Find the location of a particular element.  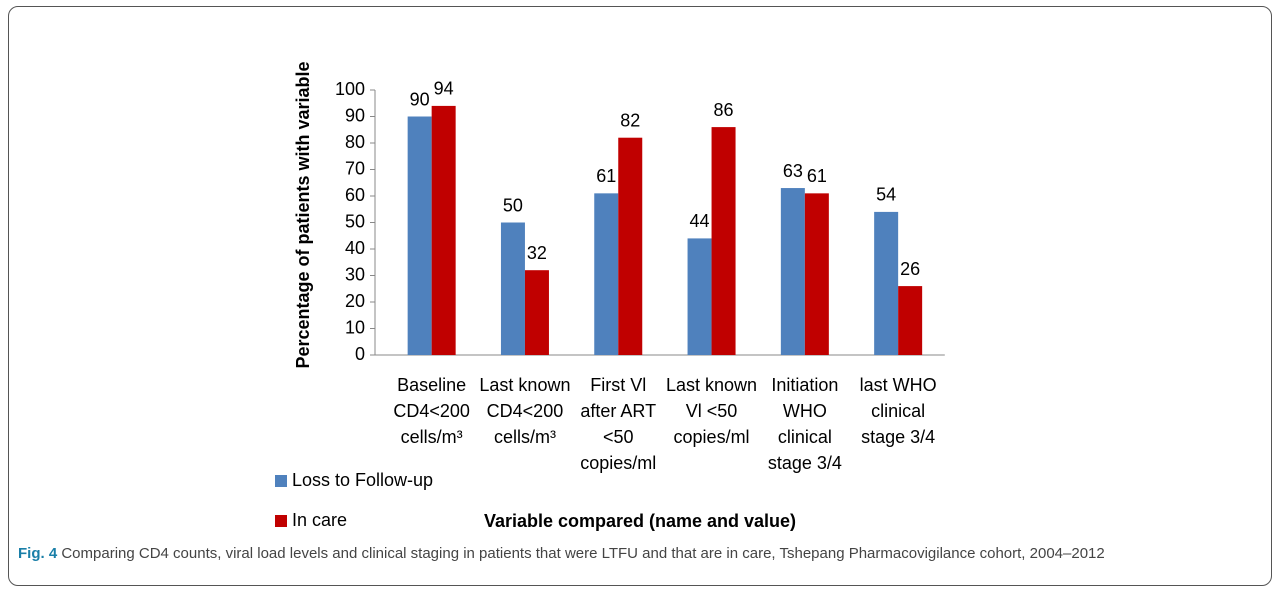

data-label: 44 is located at coordinates (700, 221).